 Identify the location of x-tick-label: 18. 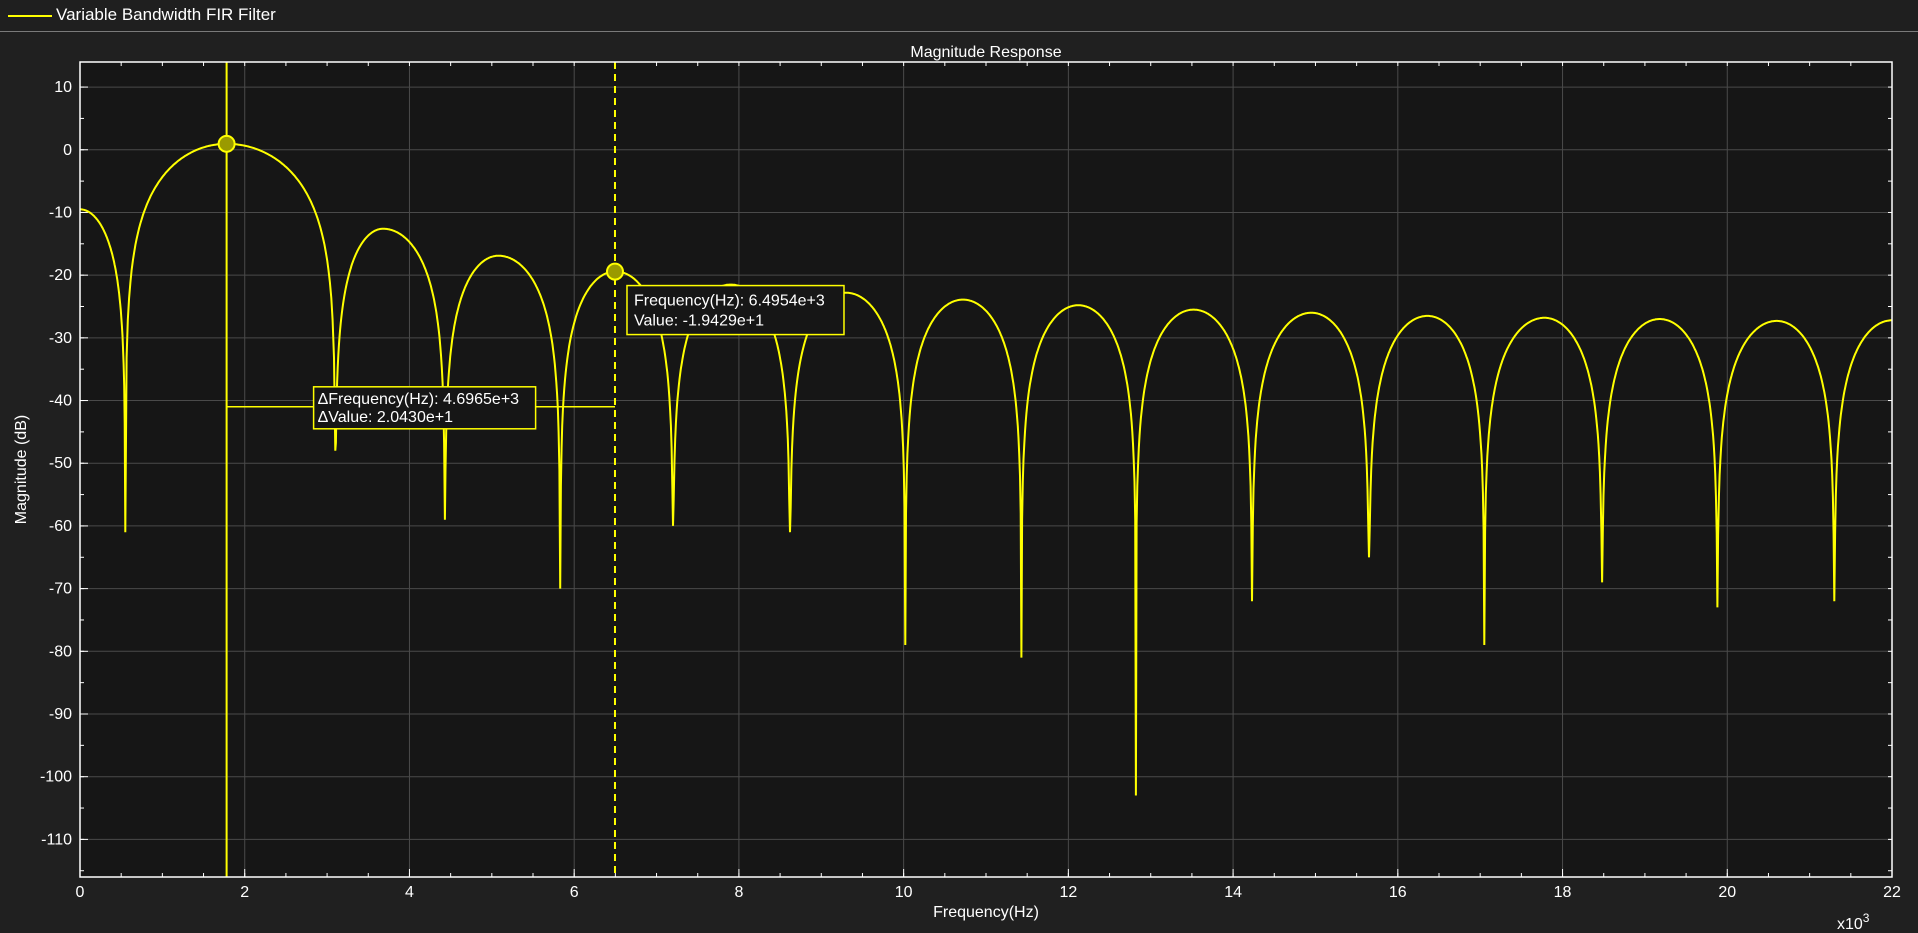
(1563, 892).